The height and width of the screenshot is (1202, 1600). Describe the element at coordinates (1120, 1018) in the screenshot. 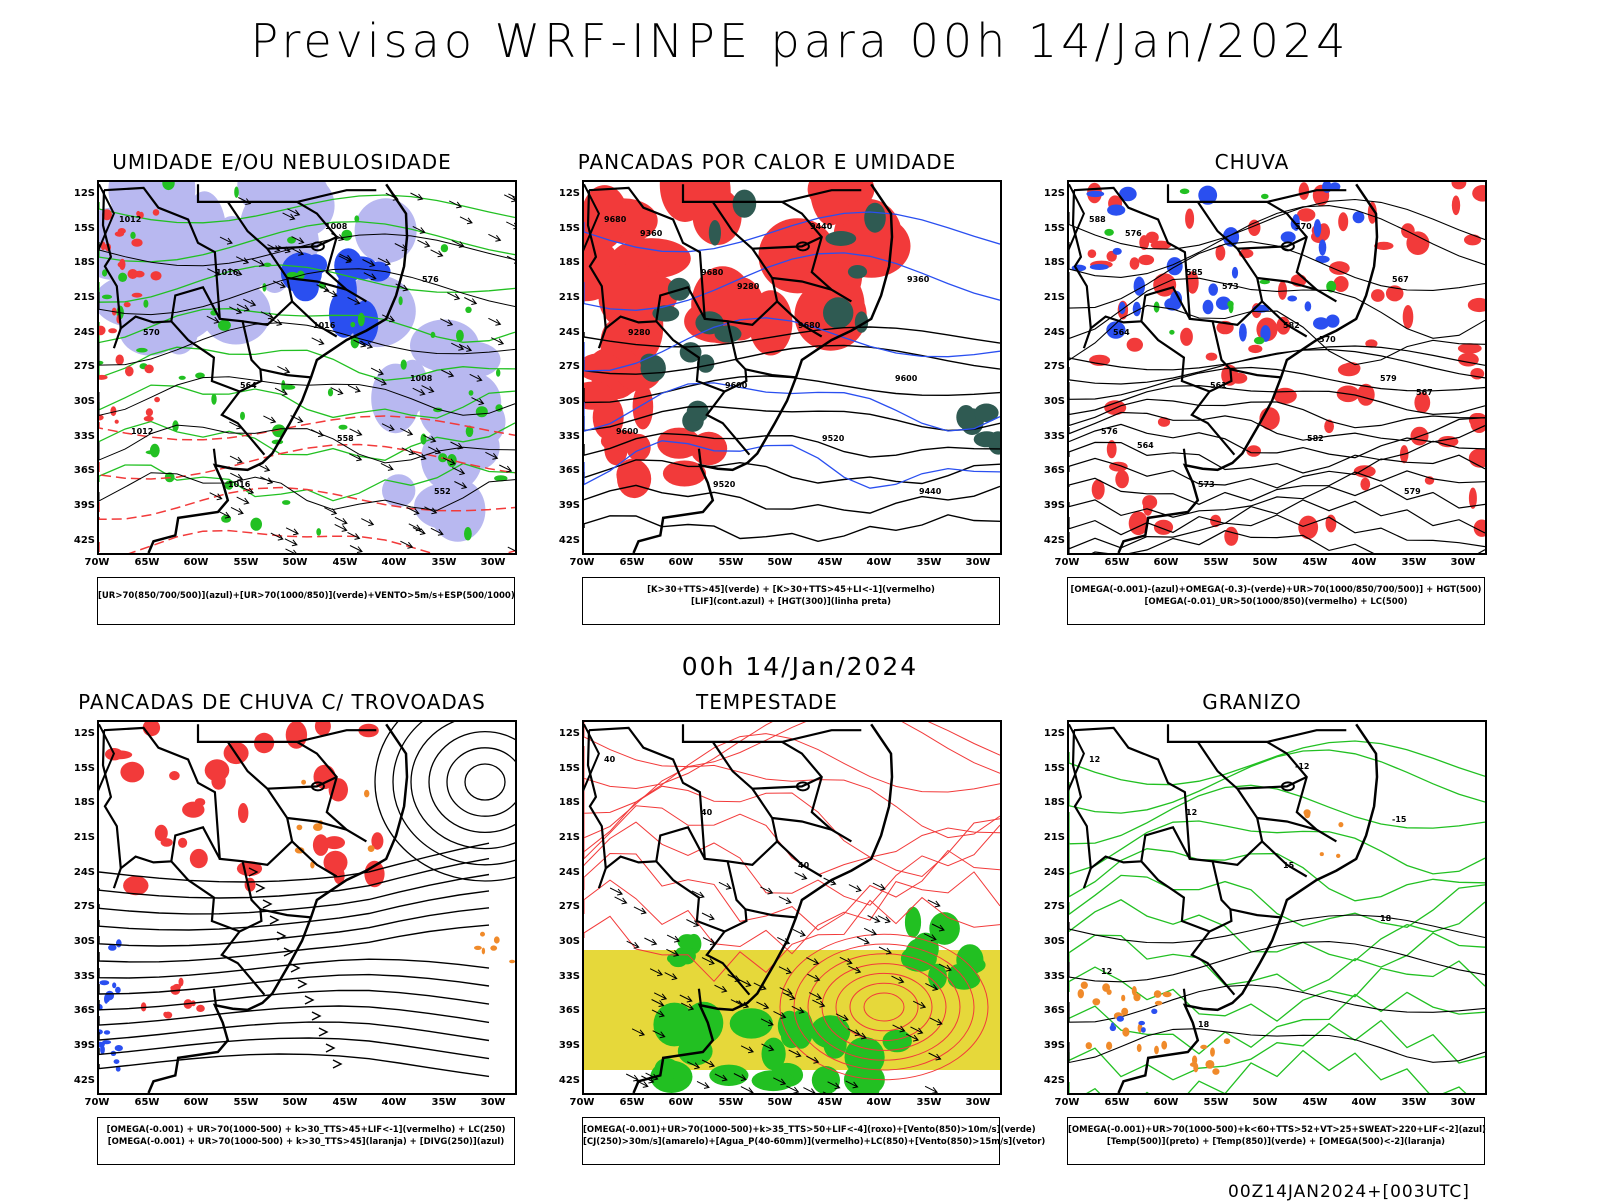

I see `hail-area-blue` at that location.